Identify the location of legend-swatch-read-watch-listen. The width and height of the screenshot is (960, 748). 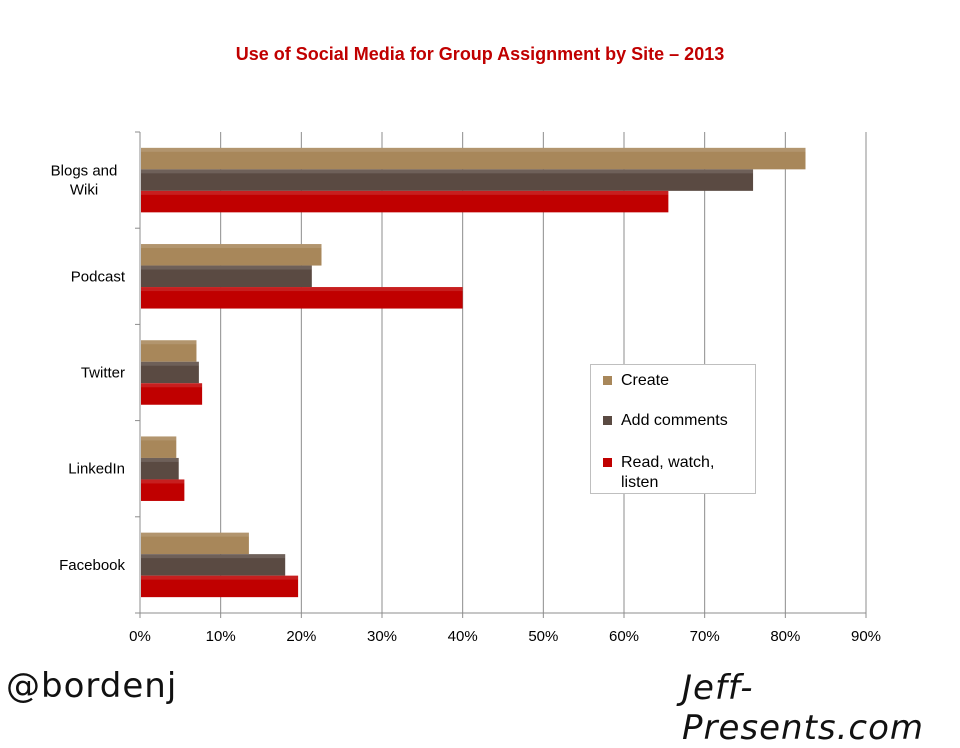
(607, 462).